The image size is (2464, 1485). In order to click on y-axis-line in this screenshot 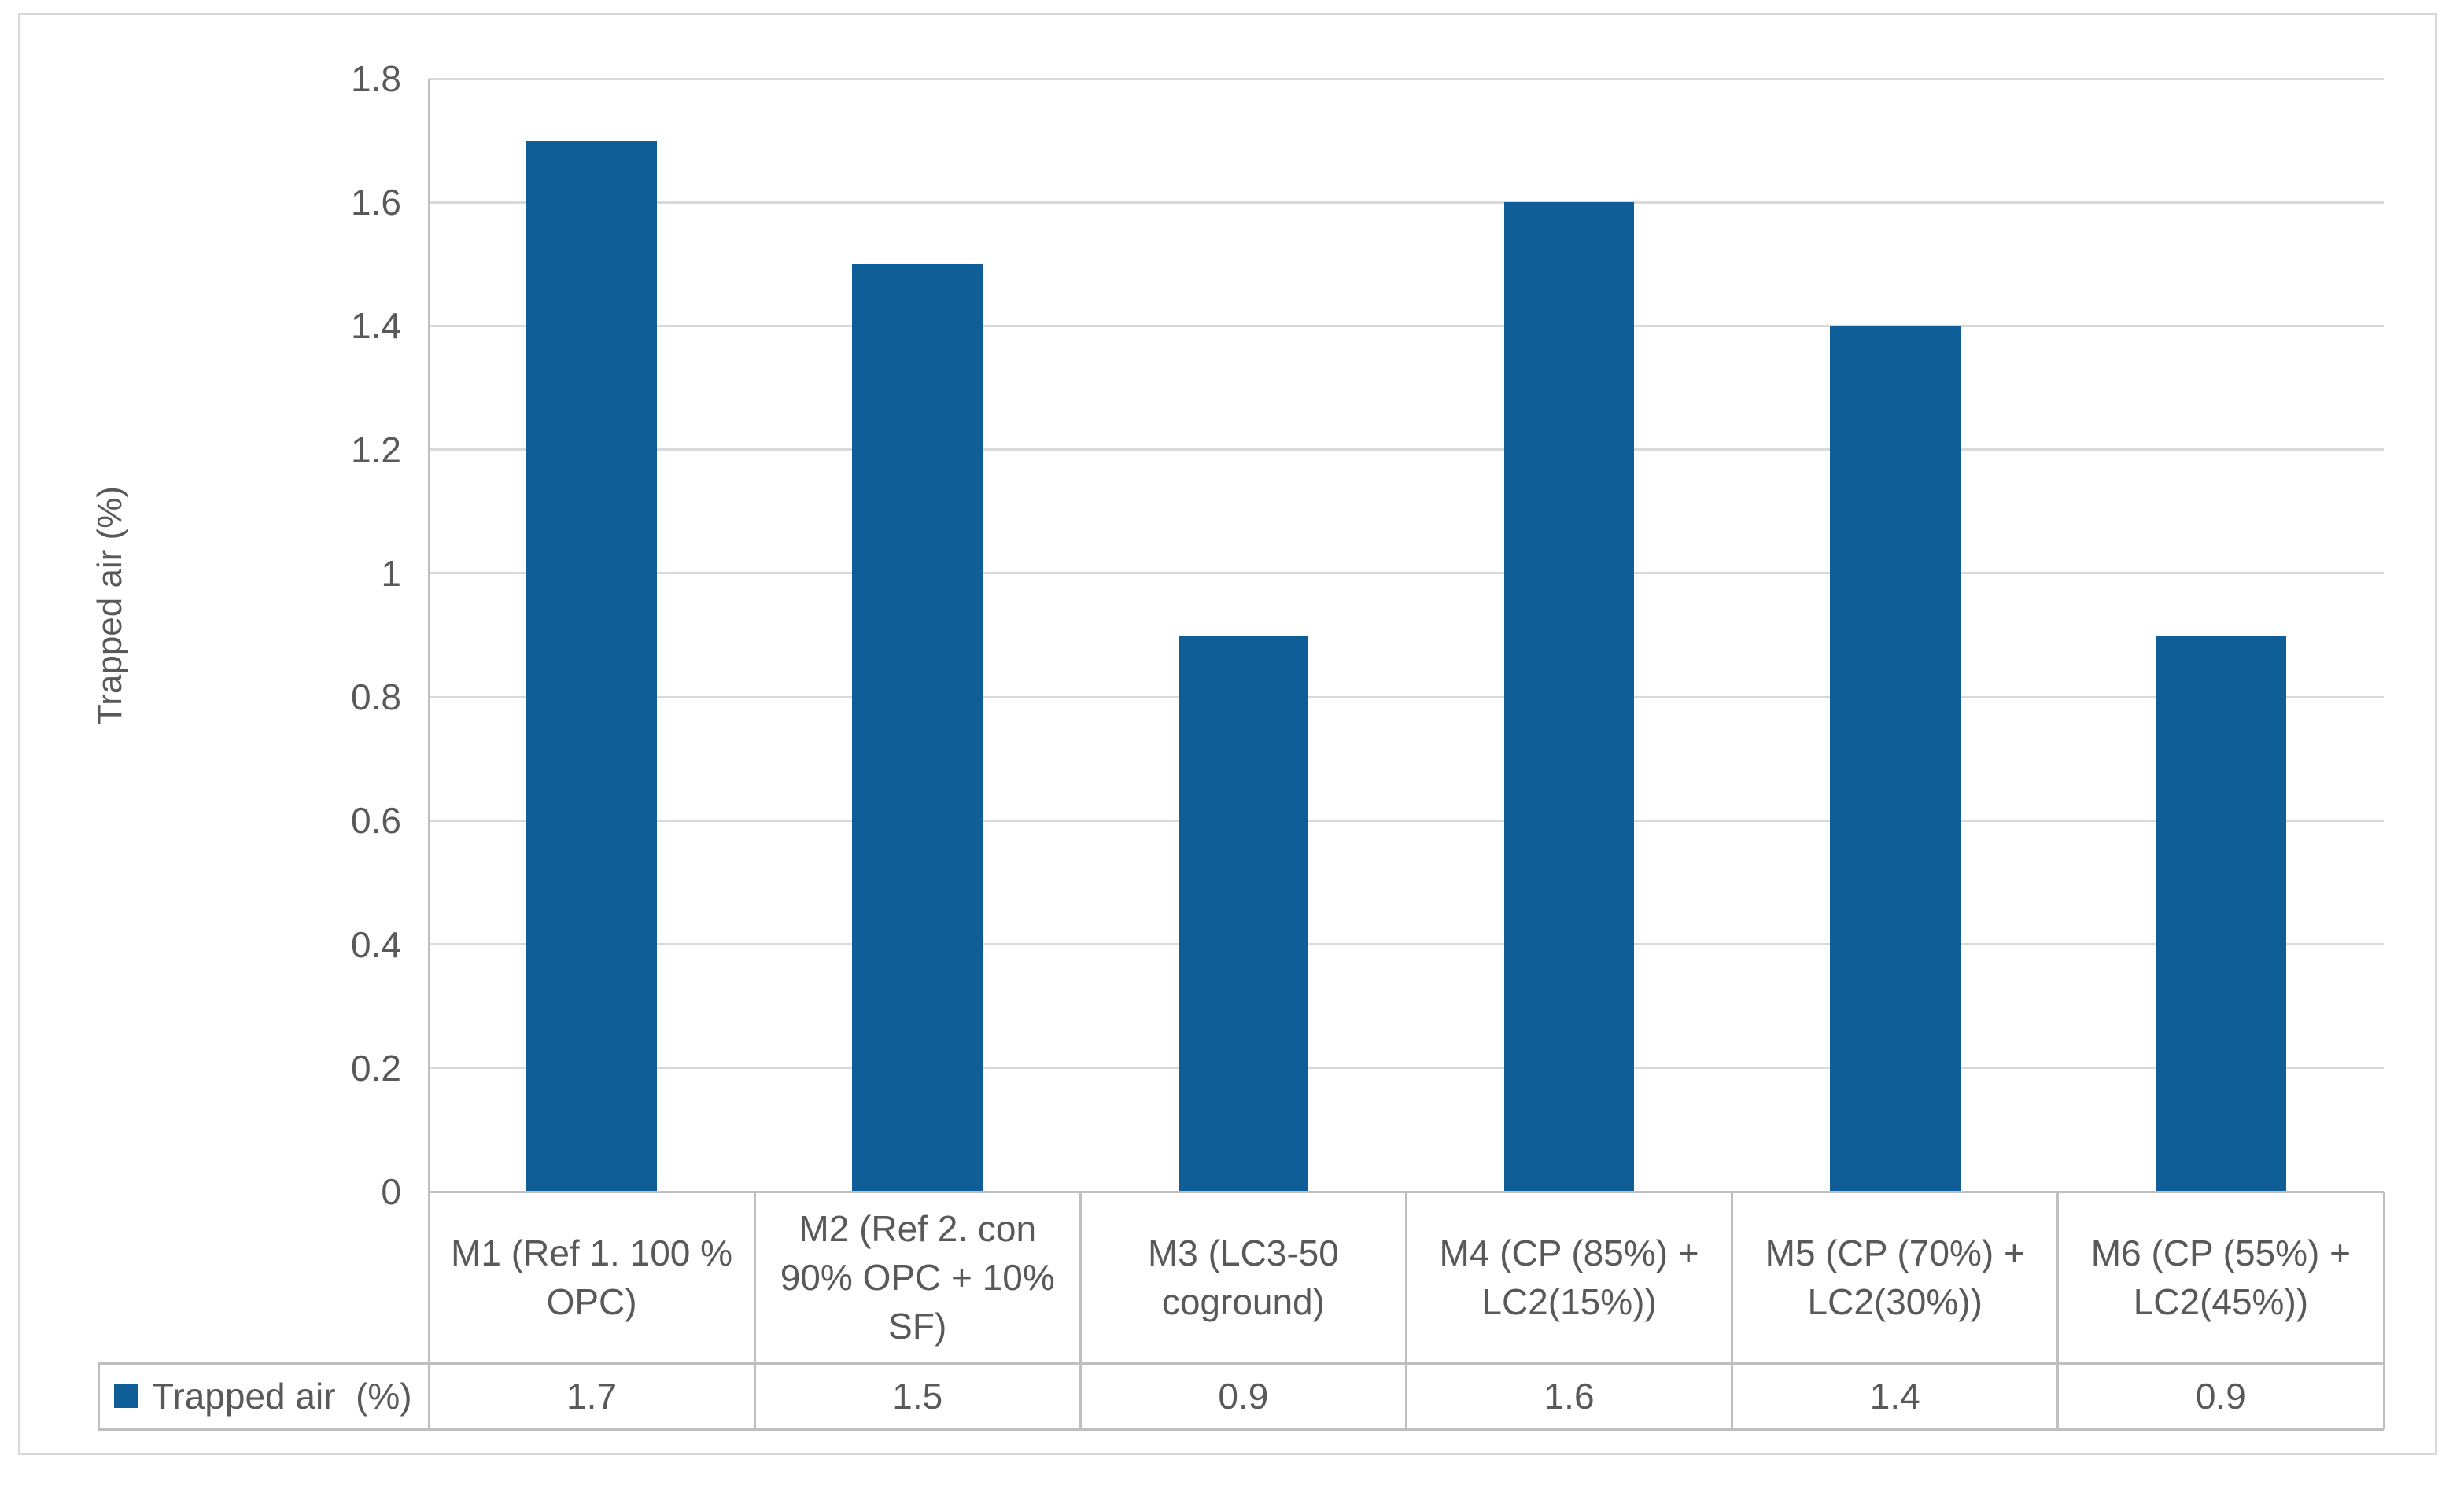, I will do `click(428, 754)`.